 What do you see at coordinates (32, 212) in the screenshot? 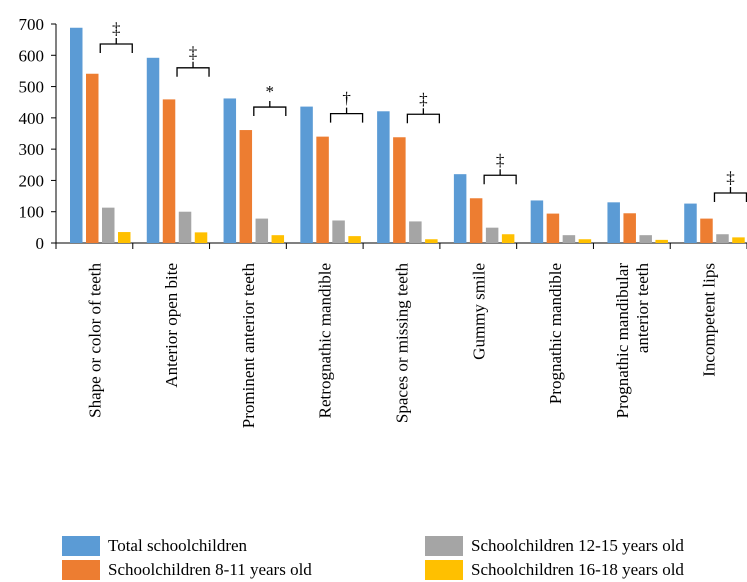
I see `y-tick-label: 100` at bounding box center [32, 212].